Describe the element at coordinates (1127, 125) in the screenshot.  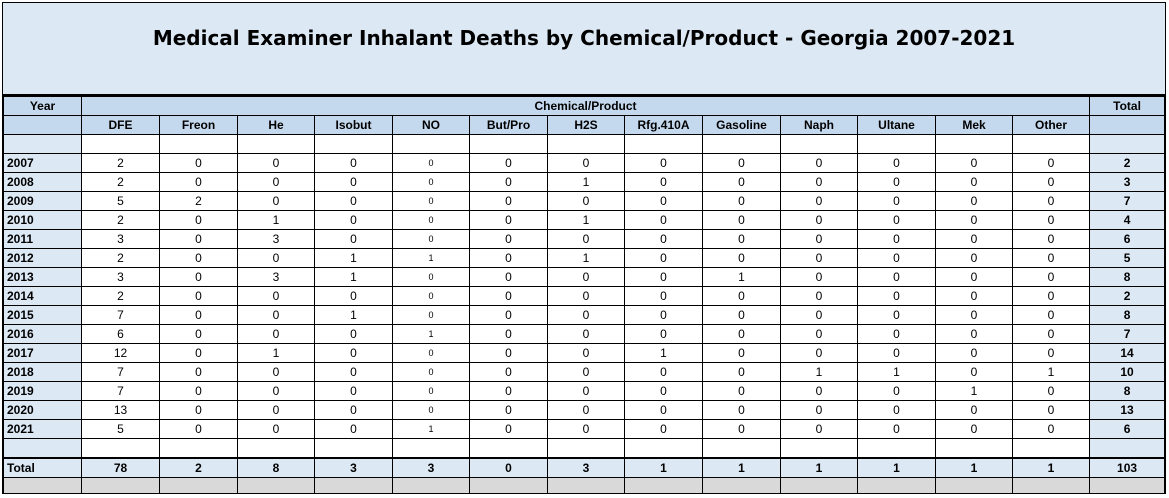
I see `total-header-blank` at that location.